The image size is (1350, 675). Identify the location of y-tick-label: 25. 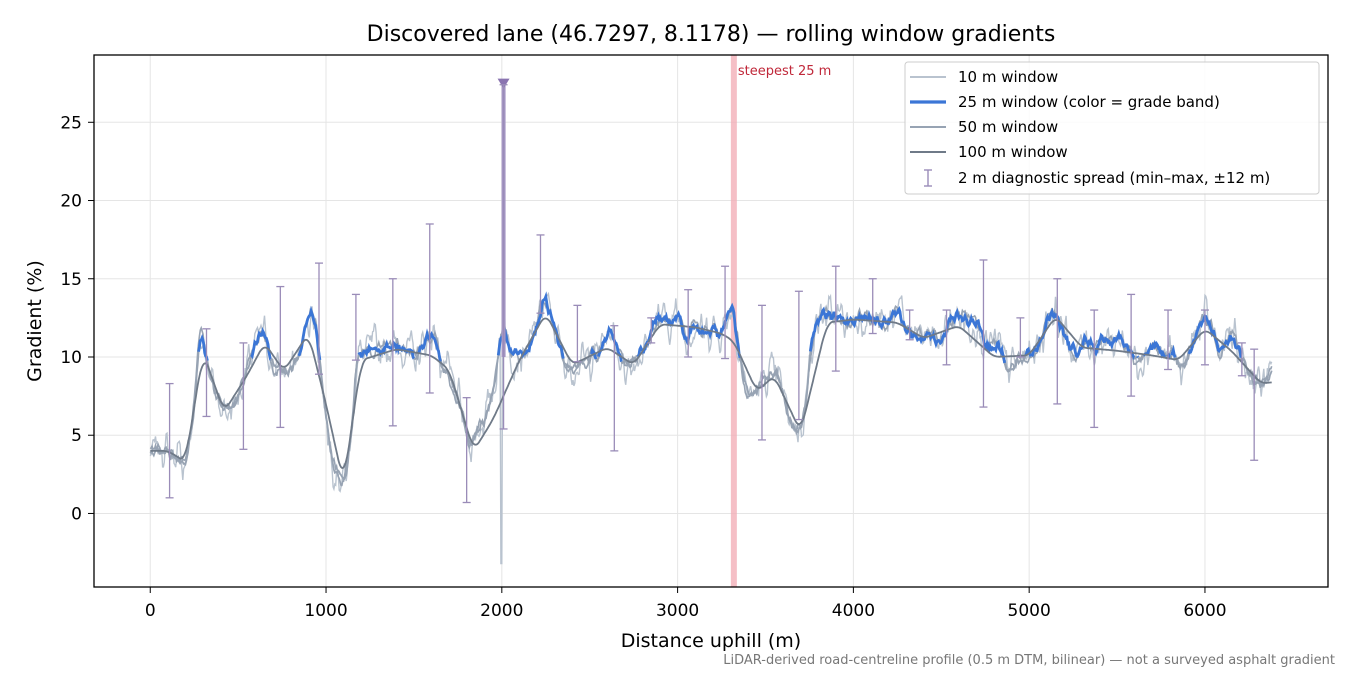
(71, 123).